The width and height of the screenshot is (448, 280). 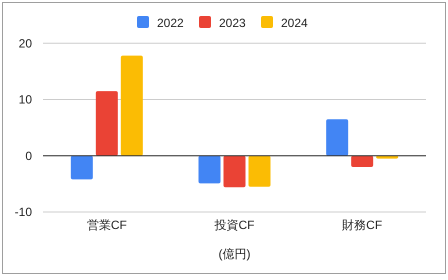 What do you see at coordinates (234, 254) in the screenshot?
I see `x-axis-title: (億円)` at bounding box center [234, 254].